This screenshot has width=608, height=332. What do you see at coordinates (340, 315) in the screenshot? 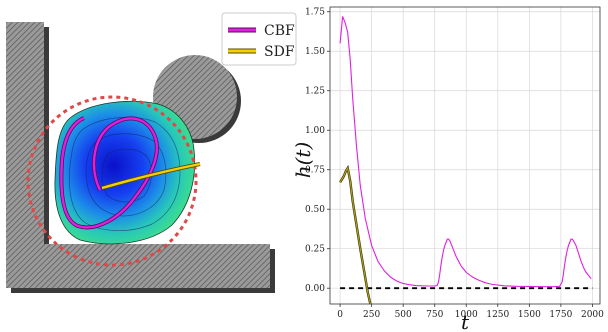
I see `x-tick-label: 0` at bounding box center [340, 315].